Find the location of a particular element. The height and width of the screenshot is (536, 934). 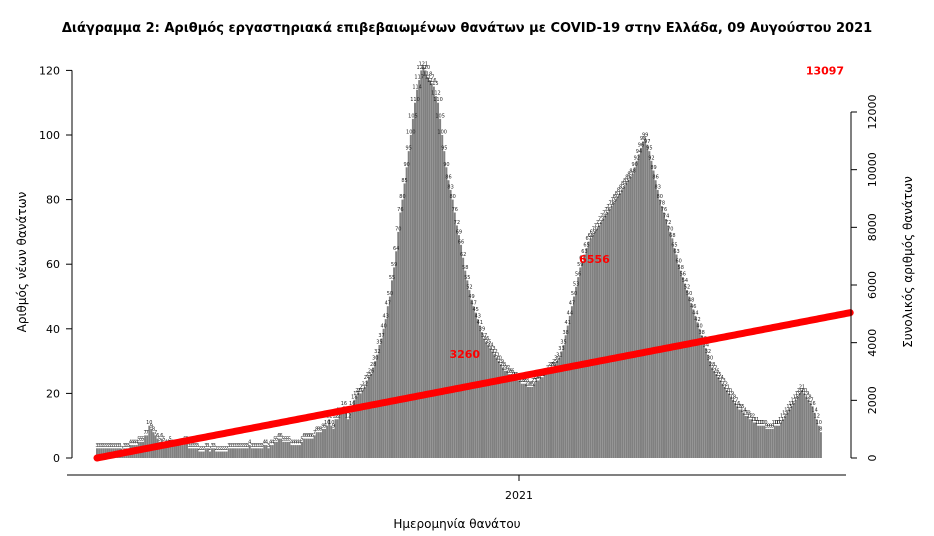

bar-label: 110 is located at coordinates (438, 100).